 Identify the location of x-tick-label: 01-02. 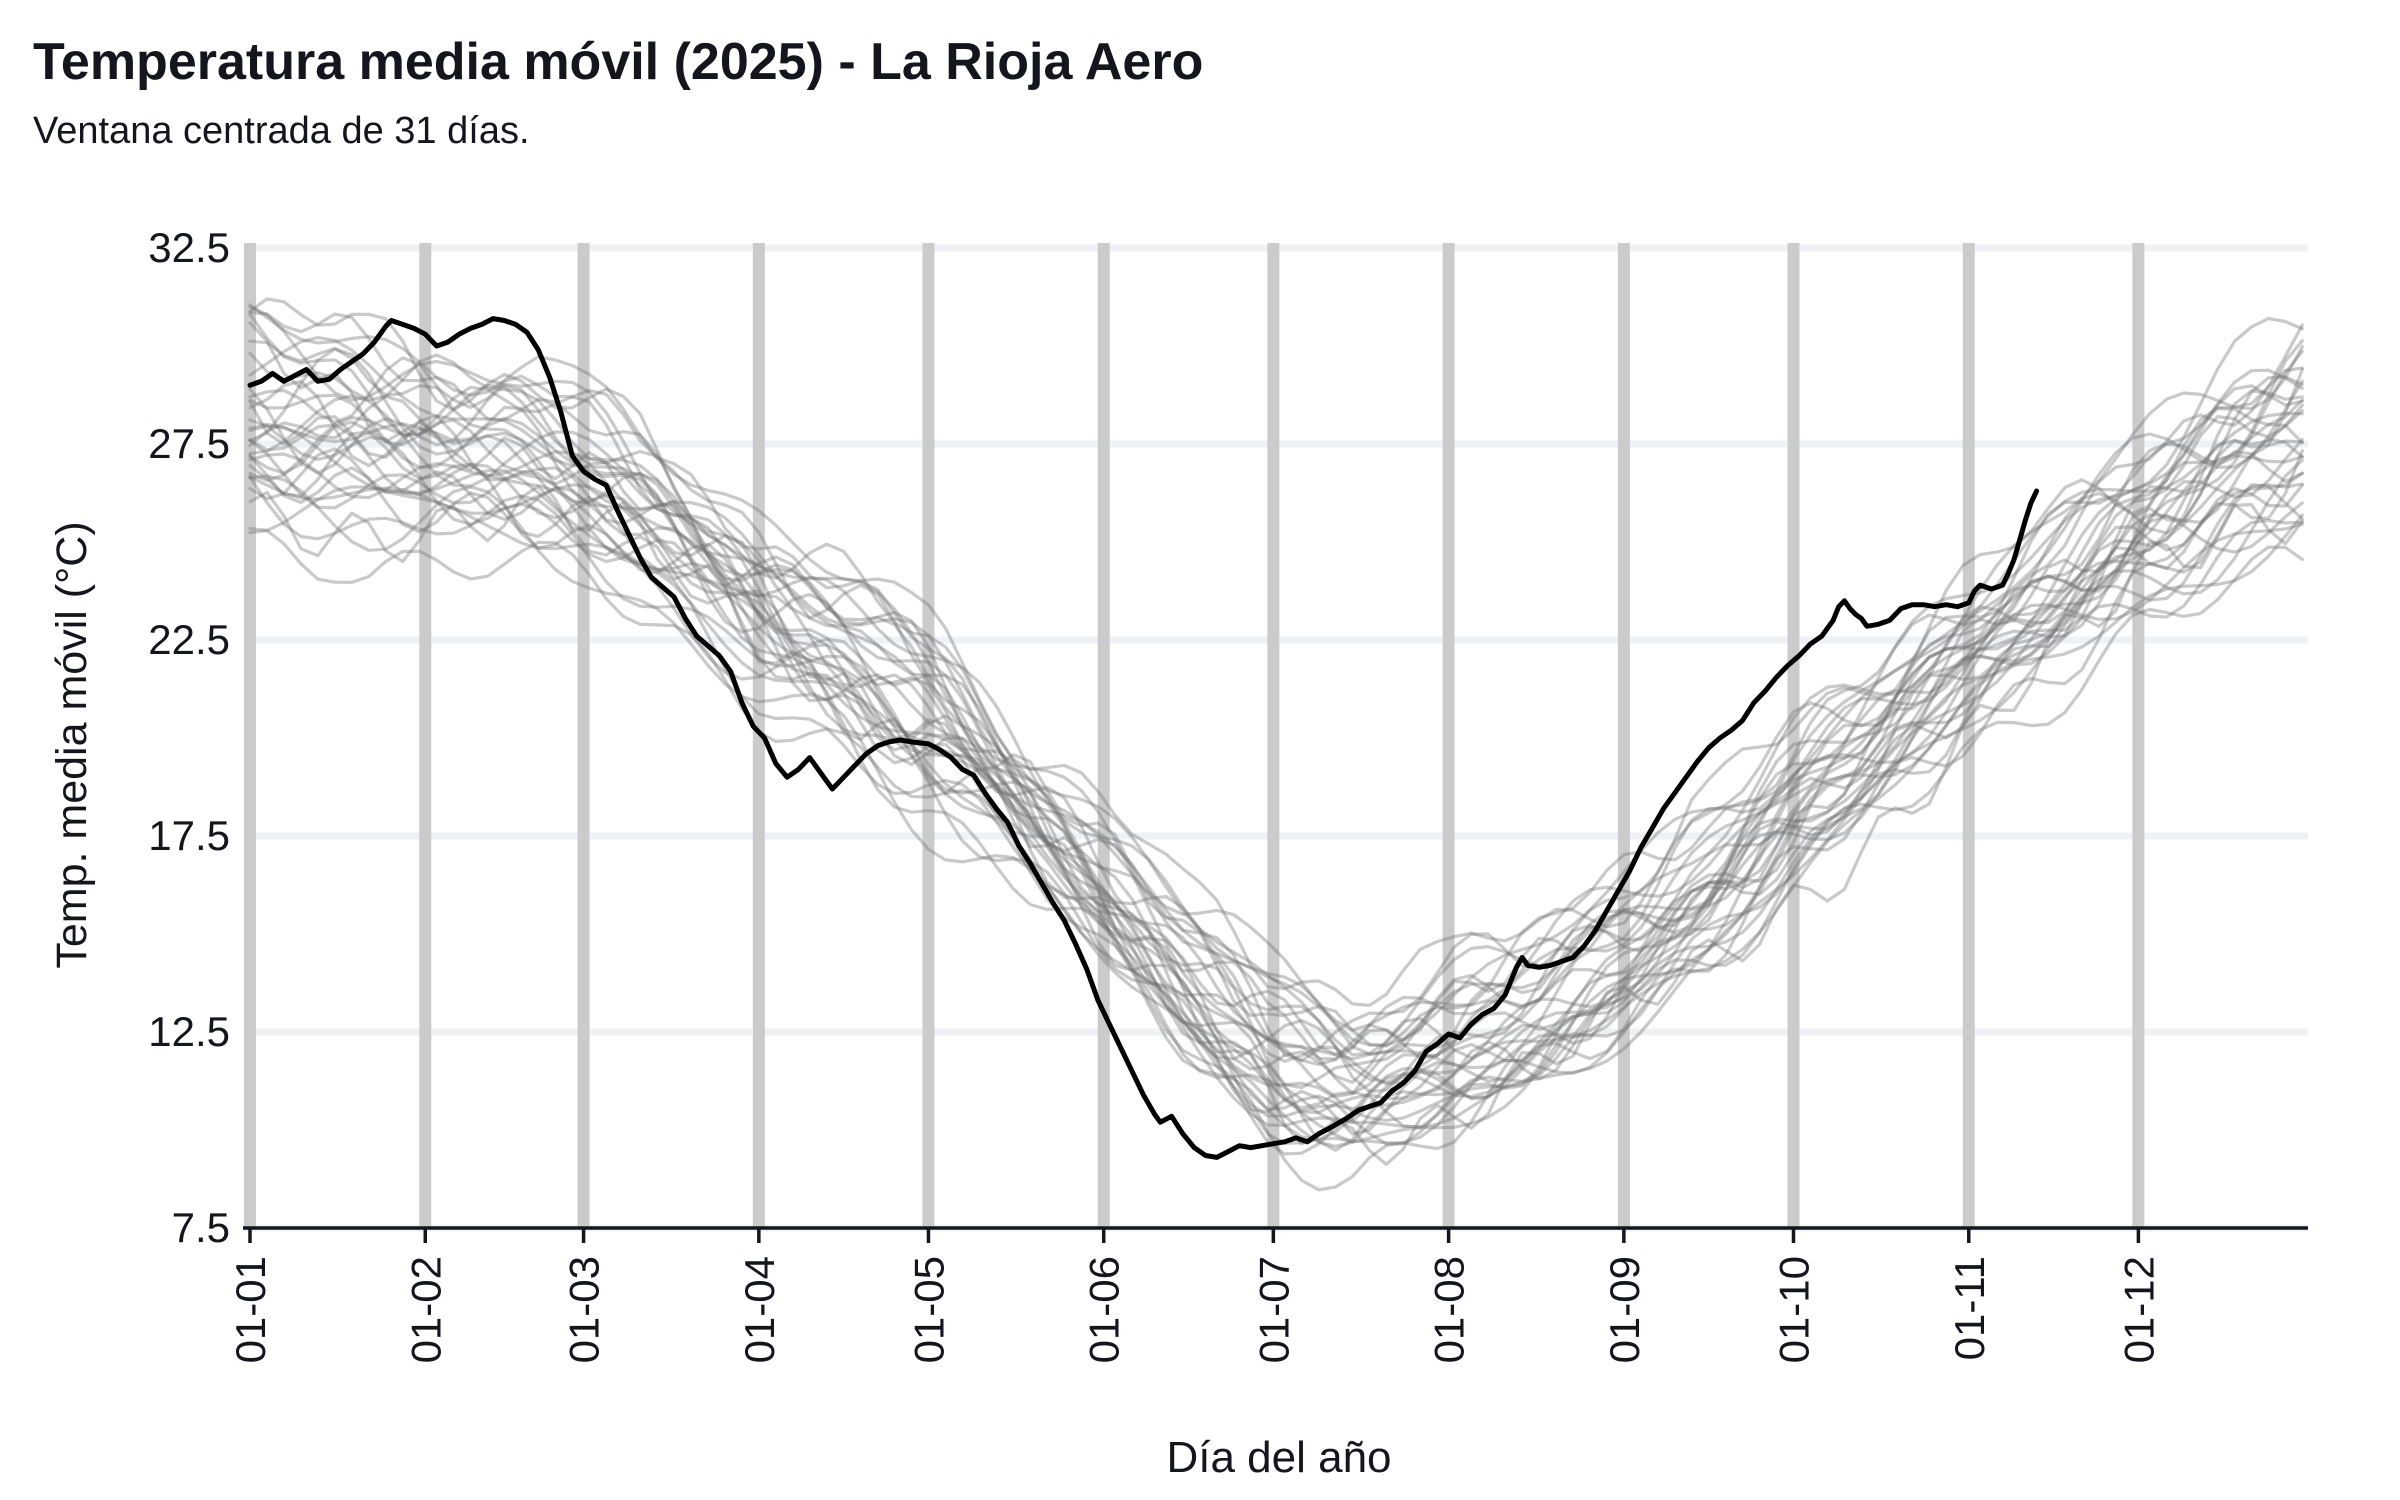
(425, 1309).